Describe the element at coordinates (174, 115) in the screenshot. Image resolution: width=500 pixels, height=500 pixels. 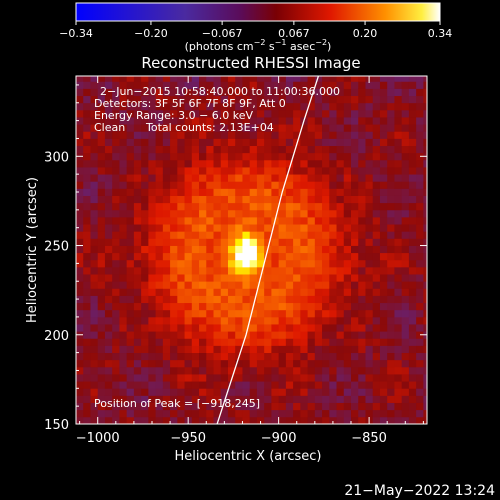
I see `annotation-energy-range: Energy Range: 3.0 − 6.0 keV` at that location.